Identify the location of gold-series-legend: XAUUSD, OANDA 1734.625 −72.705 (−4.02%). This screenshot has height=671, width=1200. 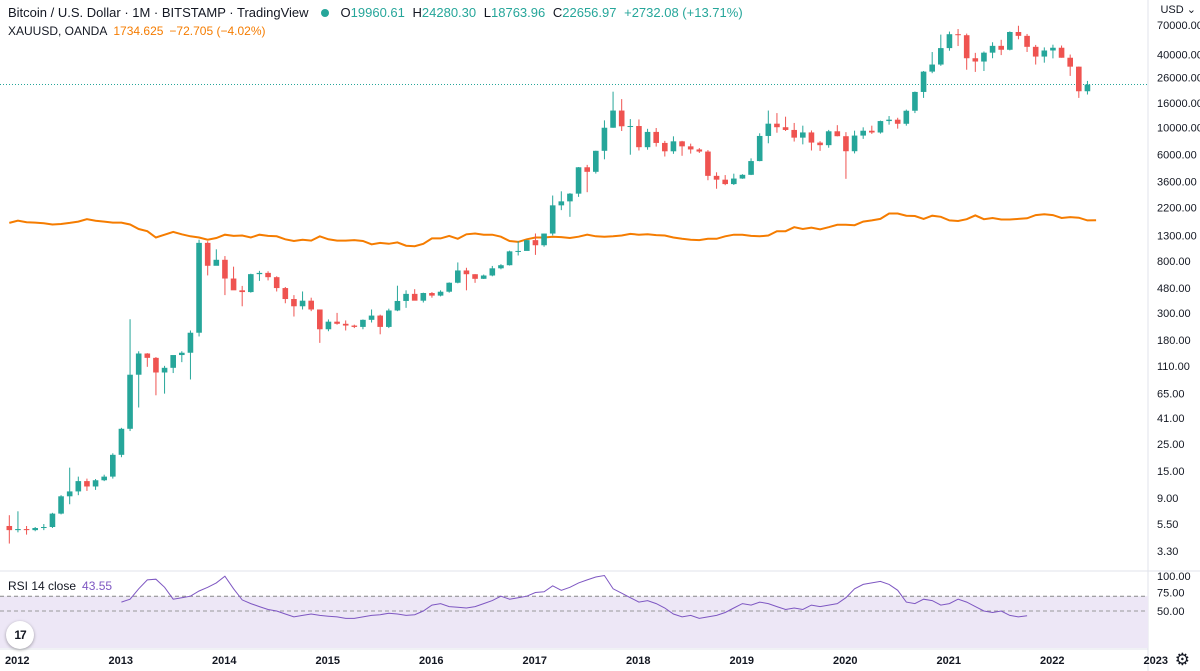
(137, 31).